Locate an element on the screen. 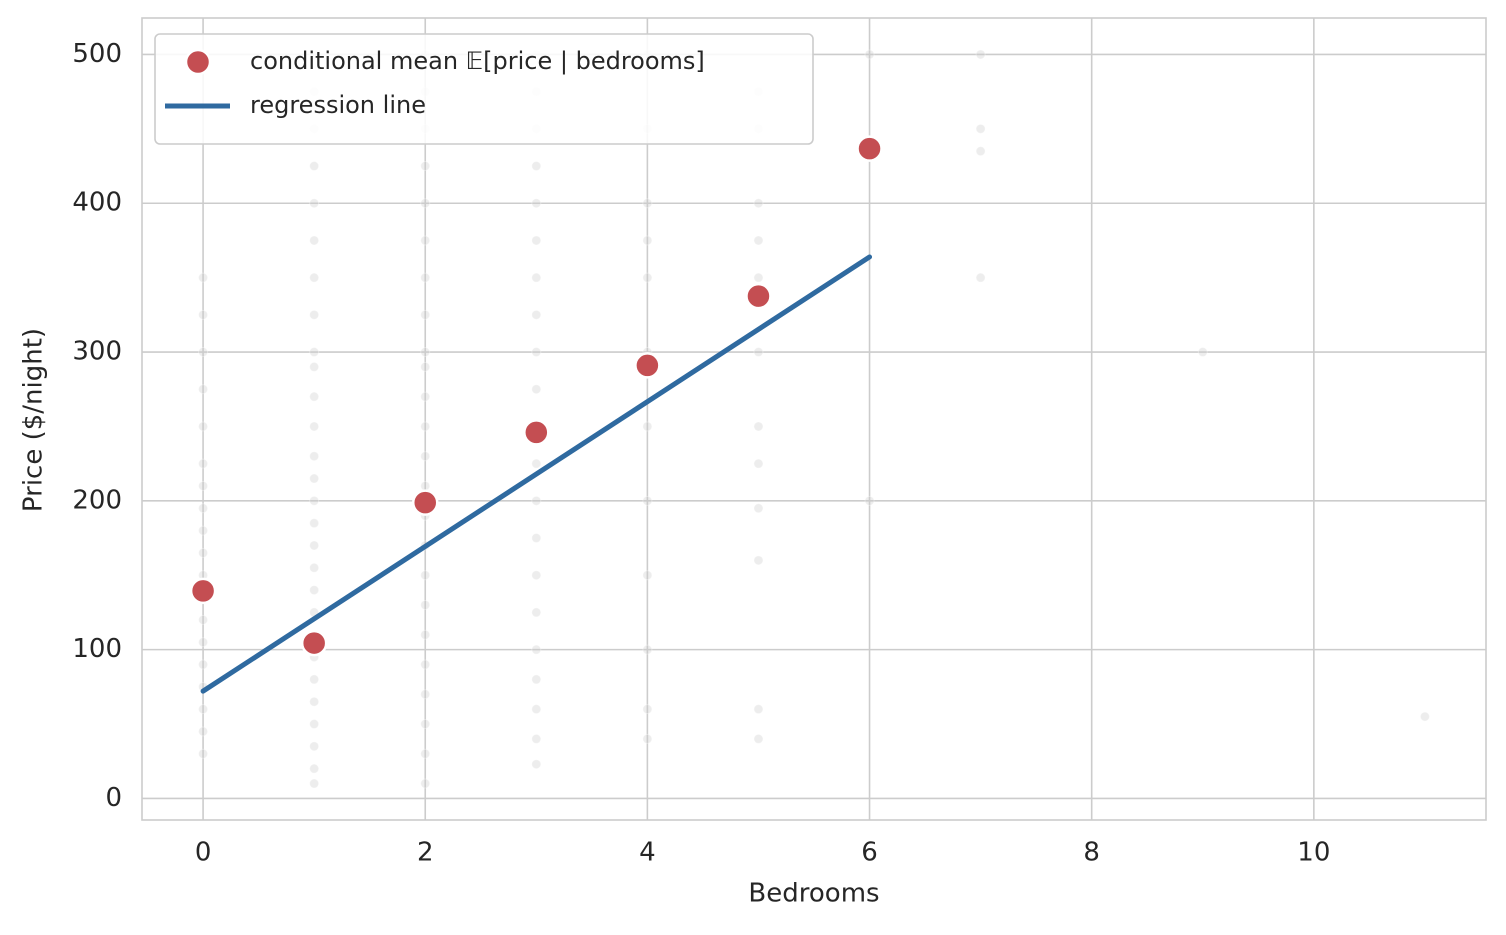  legend-box is located at coordinates (484, 89).